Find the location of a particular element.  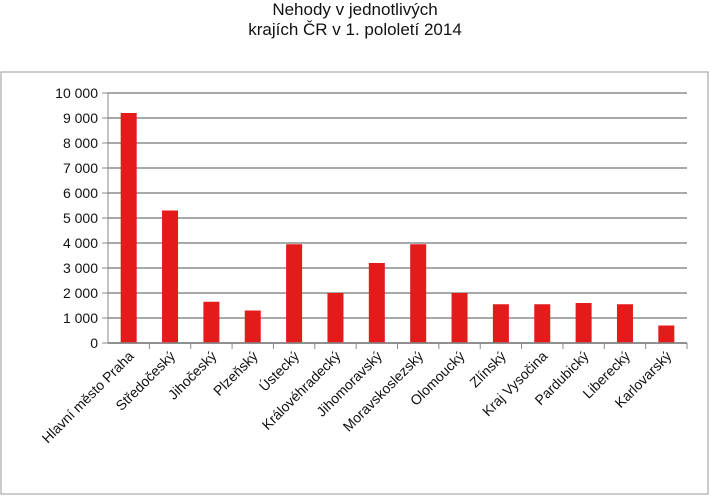

y-tick-label: 2 000 is located at coordinates (80, 293).